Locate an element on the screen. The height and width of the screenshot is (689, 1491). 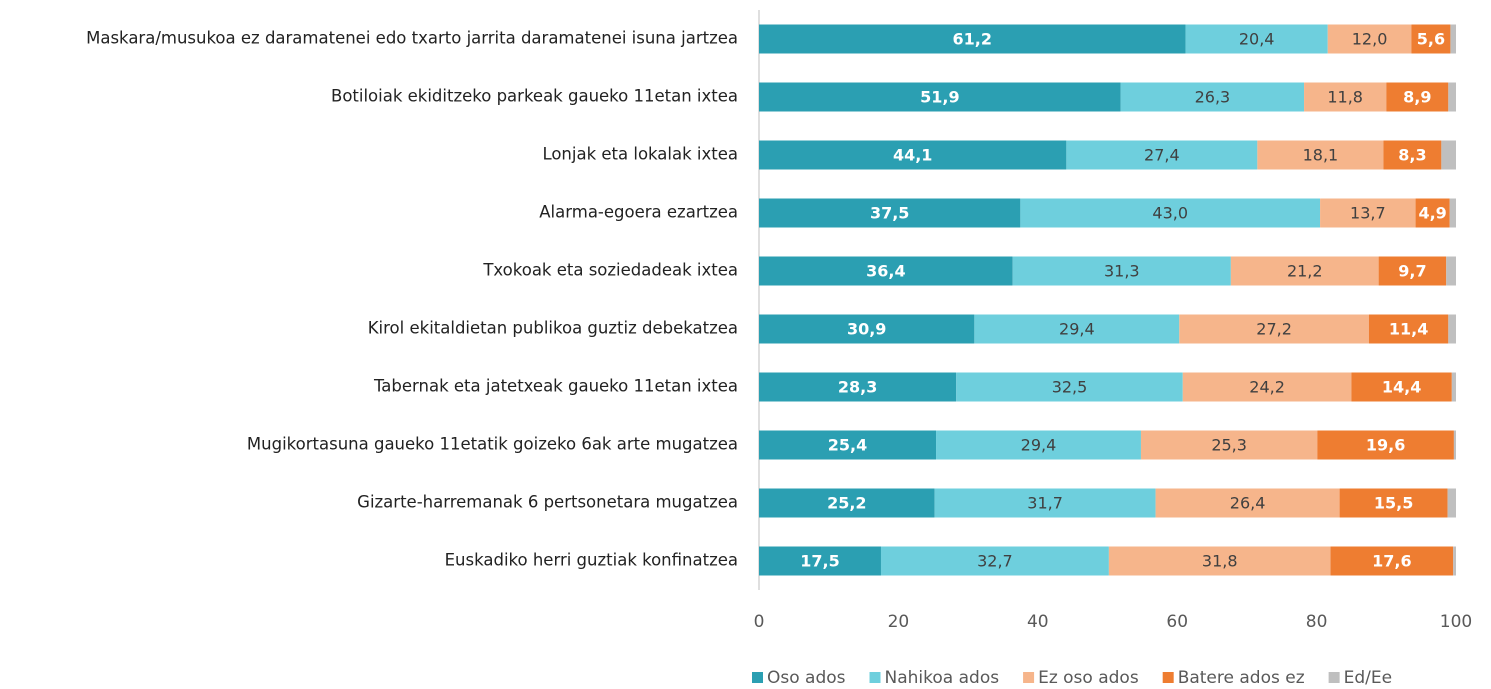
data-label: 8,9 is located at coordinates (1417, 97).